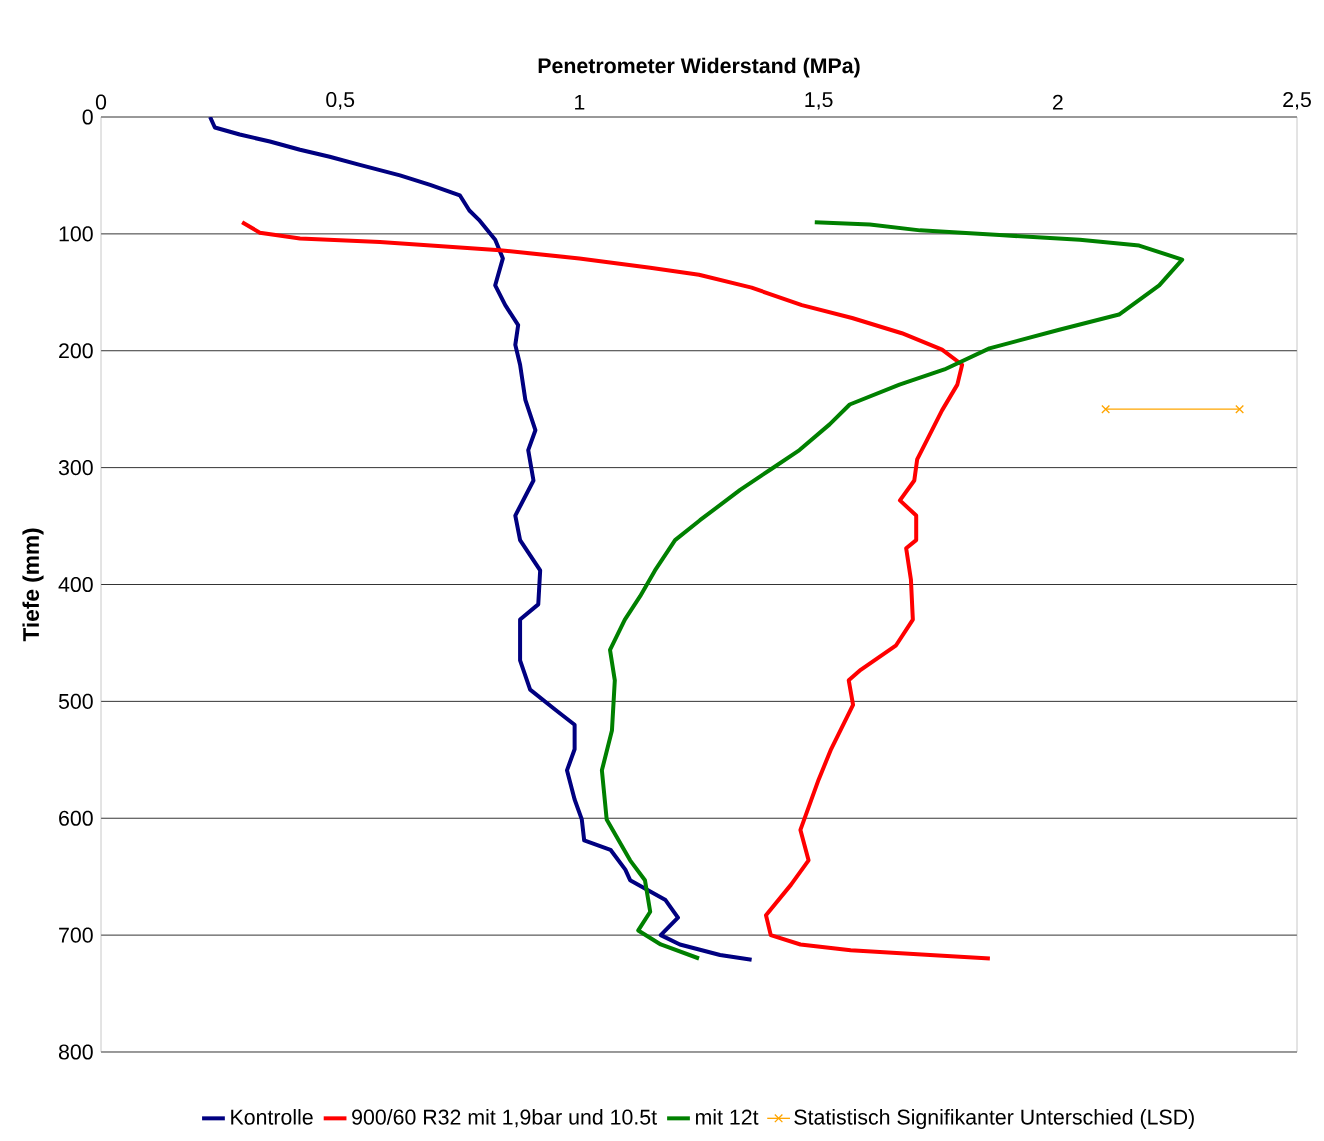 This screenshot has height=1141, width=1324. Describe the element at coordinates (994, 1119) in the screenshot. I see `legend-label: Statistisch Signifikanter Unterschied (LSD)` at that location.